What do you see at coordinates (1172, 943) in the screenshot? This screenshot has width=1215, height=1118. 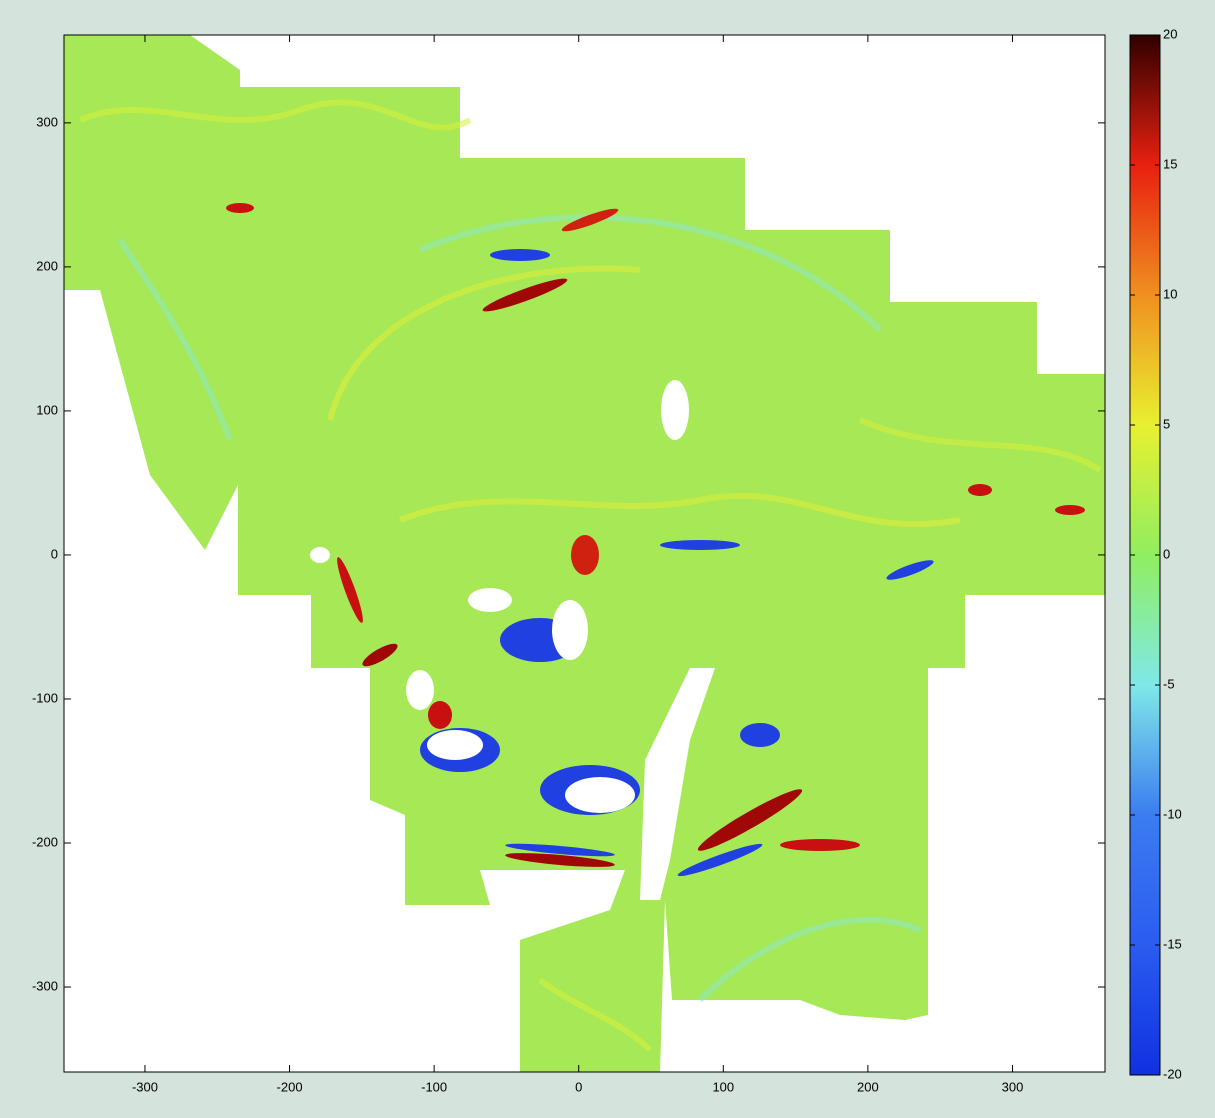 I see `colorbar-tick-label: -15` at bounding box center [1172, 943].